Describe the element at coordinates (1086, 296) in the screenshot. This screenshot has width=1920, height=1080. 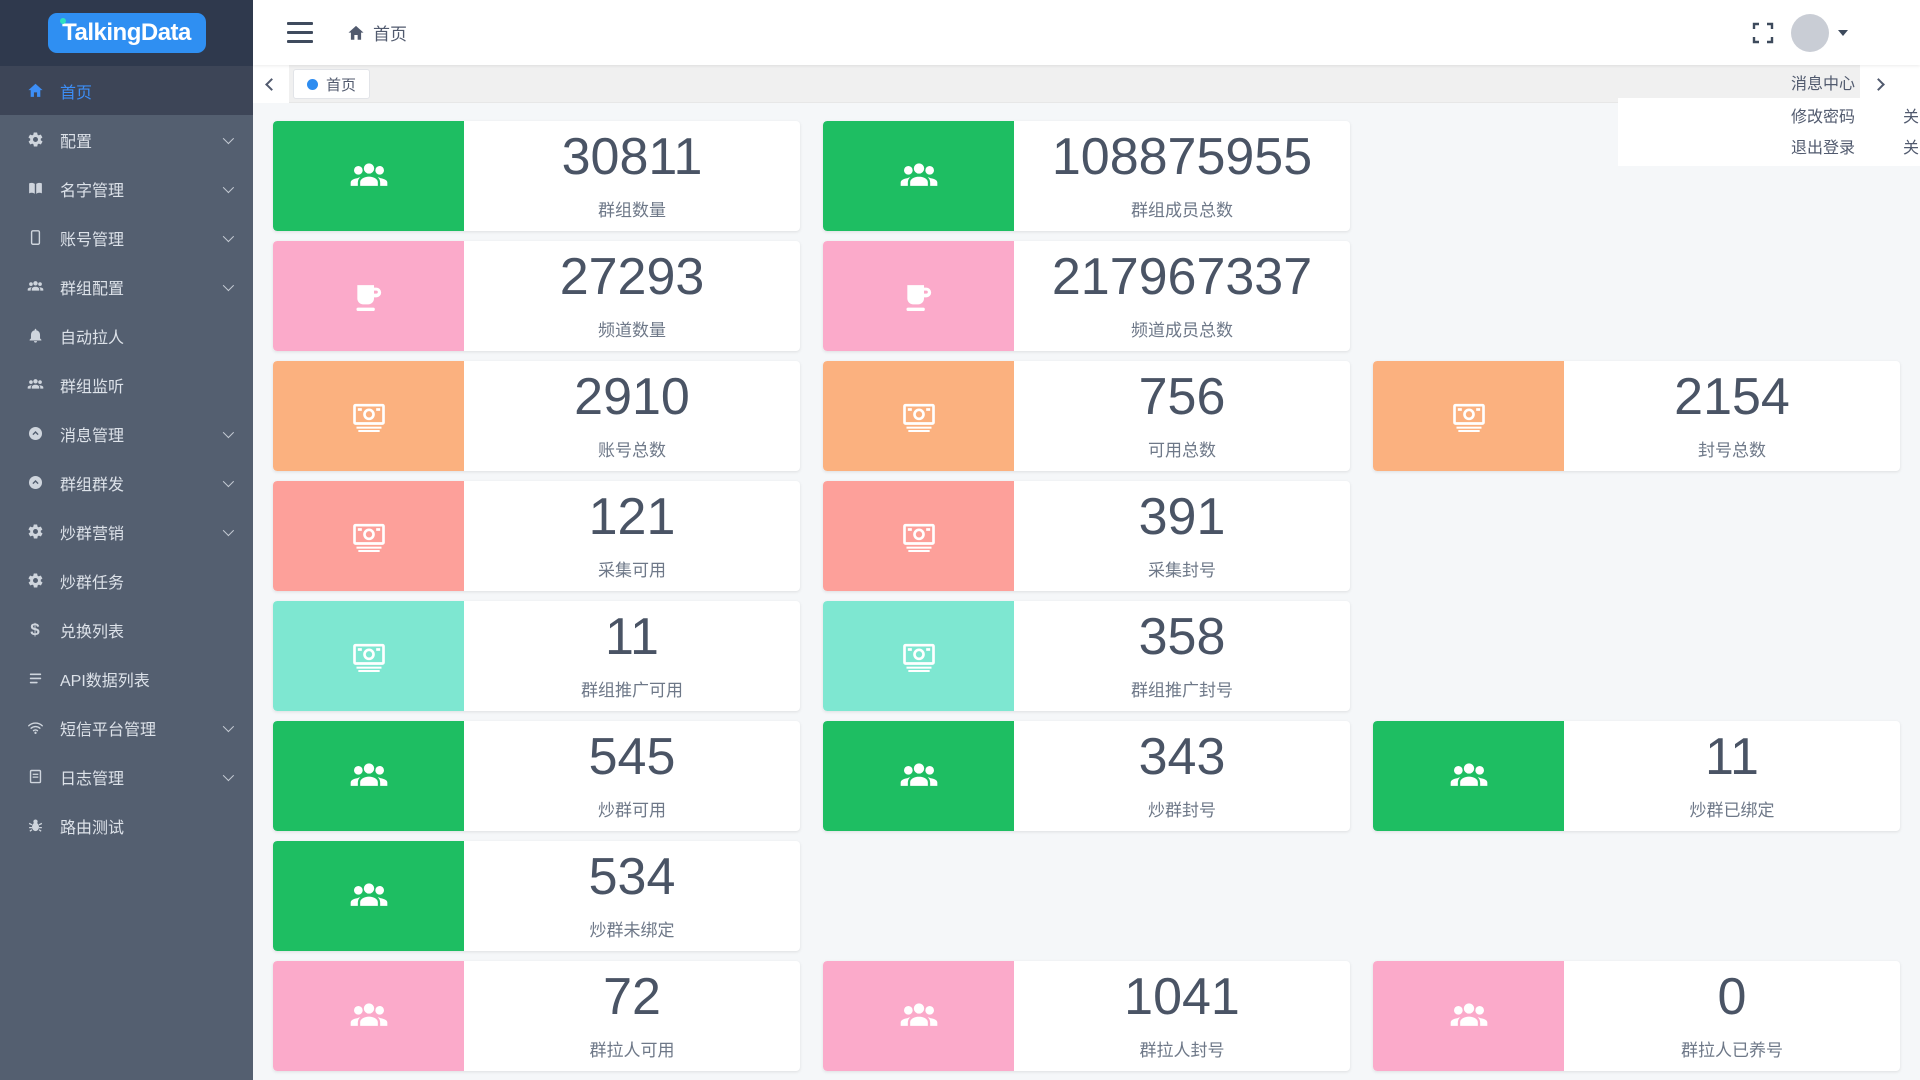
I see `stat-card: 217967337 频道成员总数` at that location.